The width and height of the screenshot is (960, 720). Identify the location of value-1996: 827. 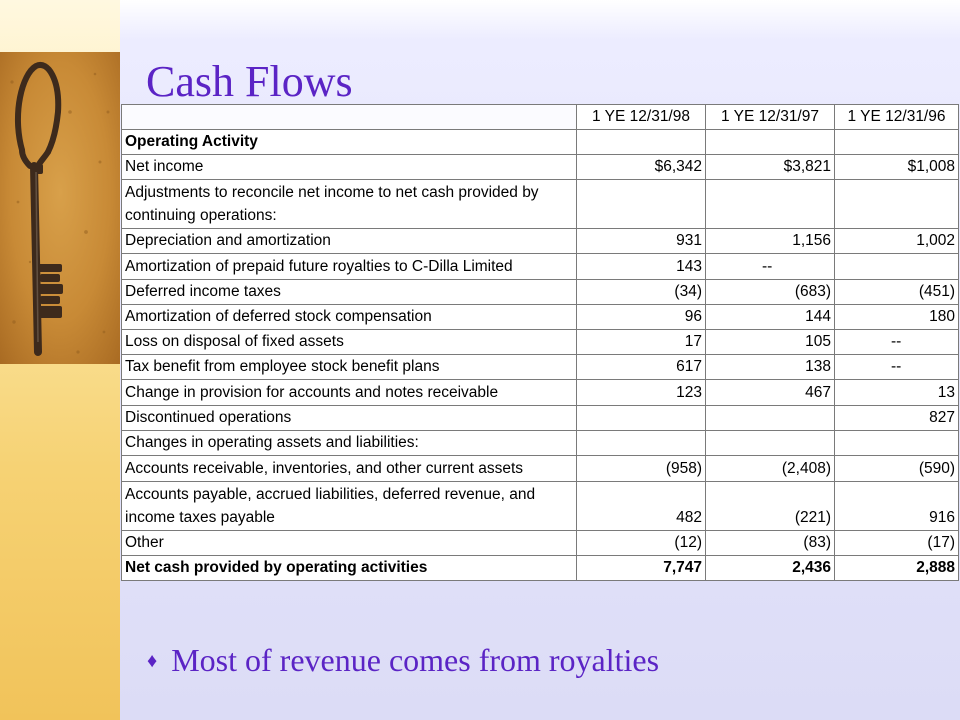
(896, 418).